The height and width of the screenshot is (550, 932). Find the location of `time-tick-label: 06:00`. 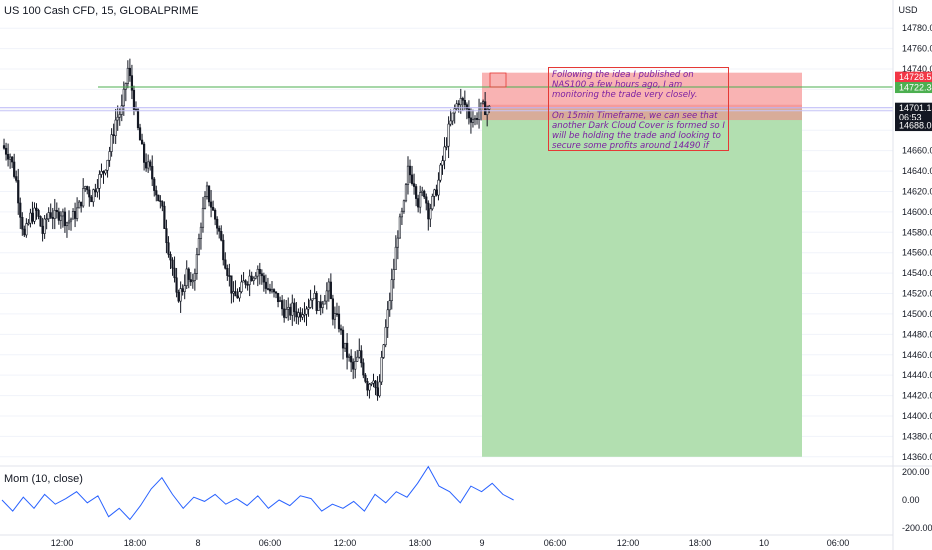

time-tick-label: 06:00 is located at coordinates (270, 543).